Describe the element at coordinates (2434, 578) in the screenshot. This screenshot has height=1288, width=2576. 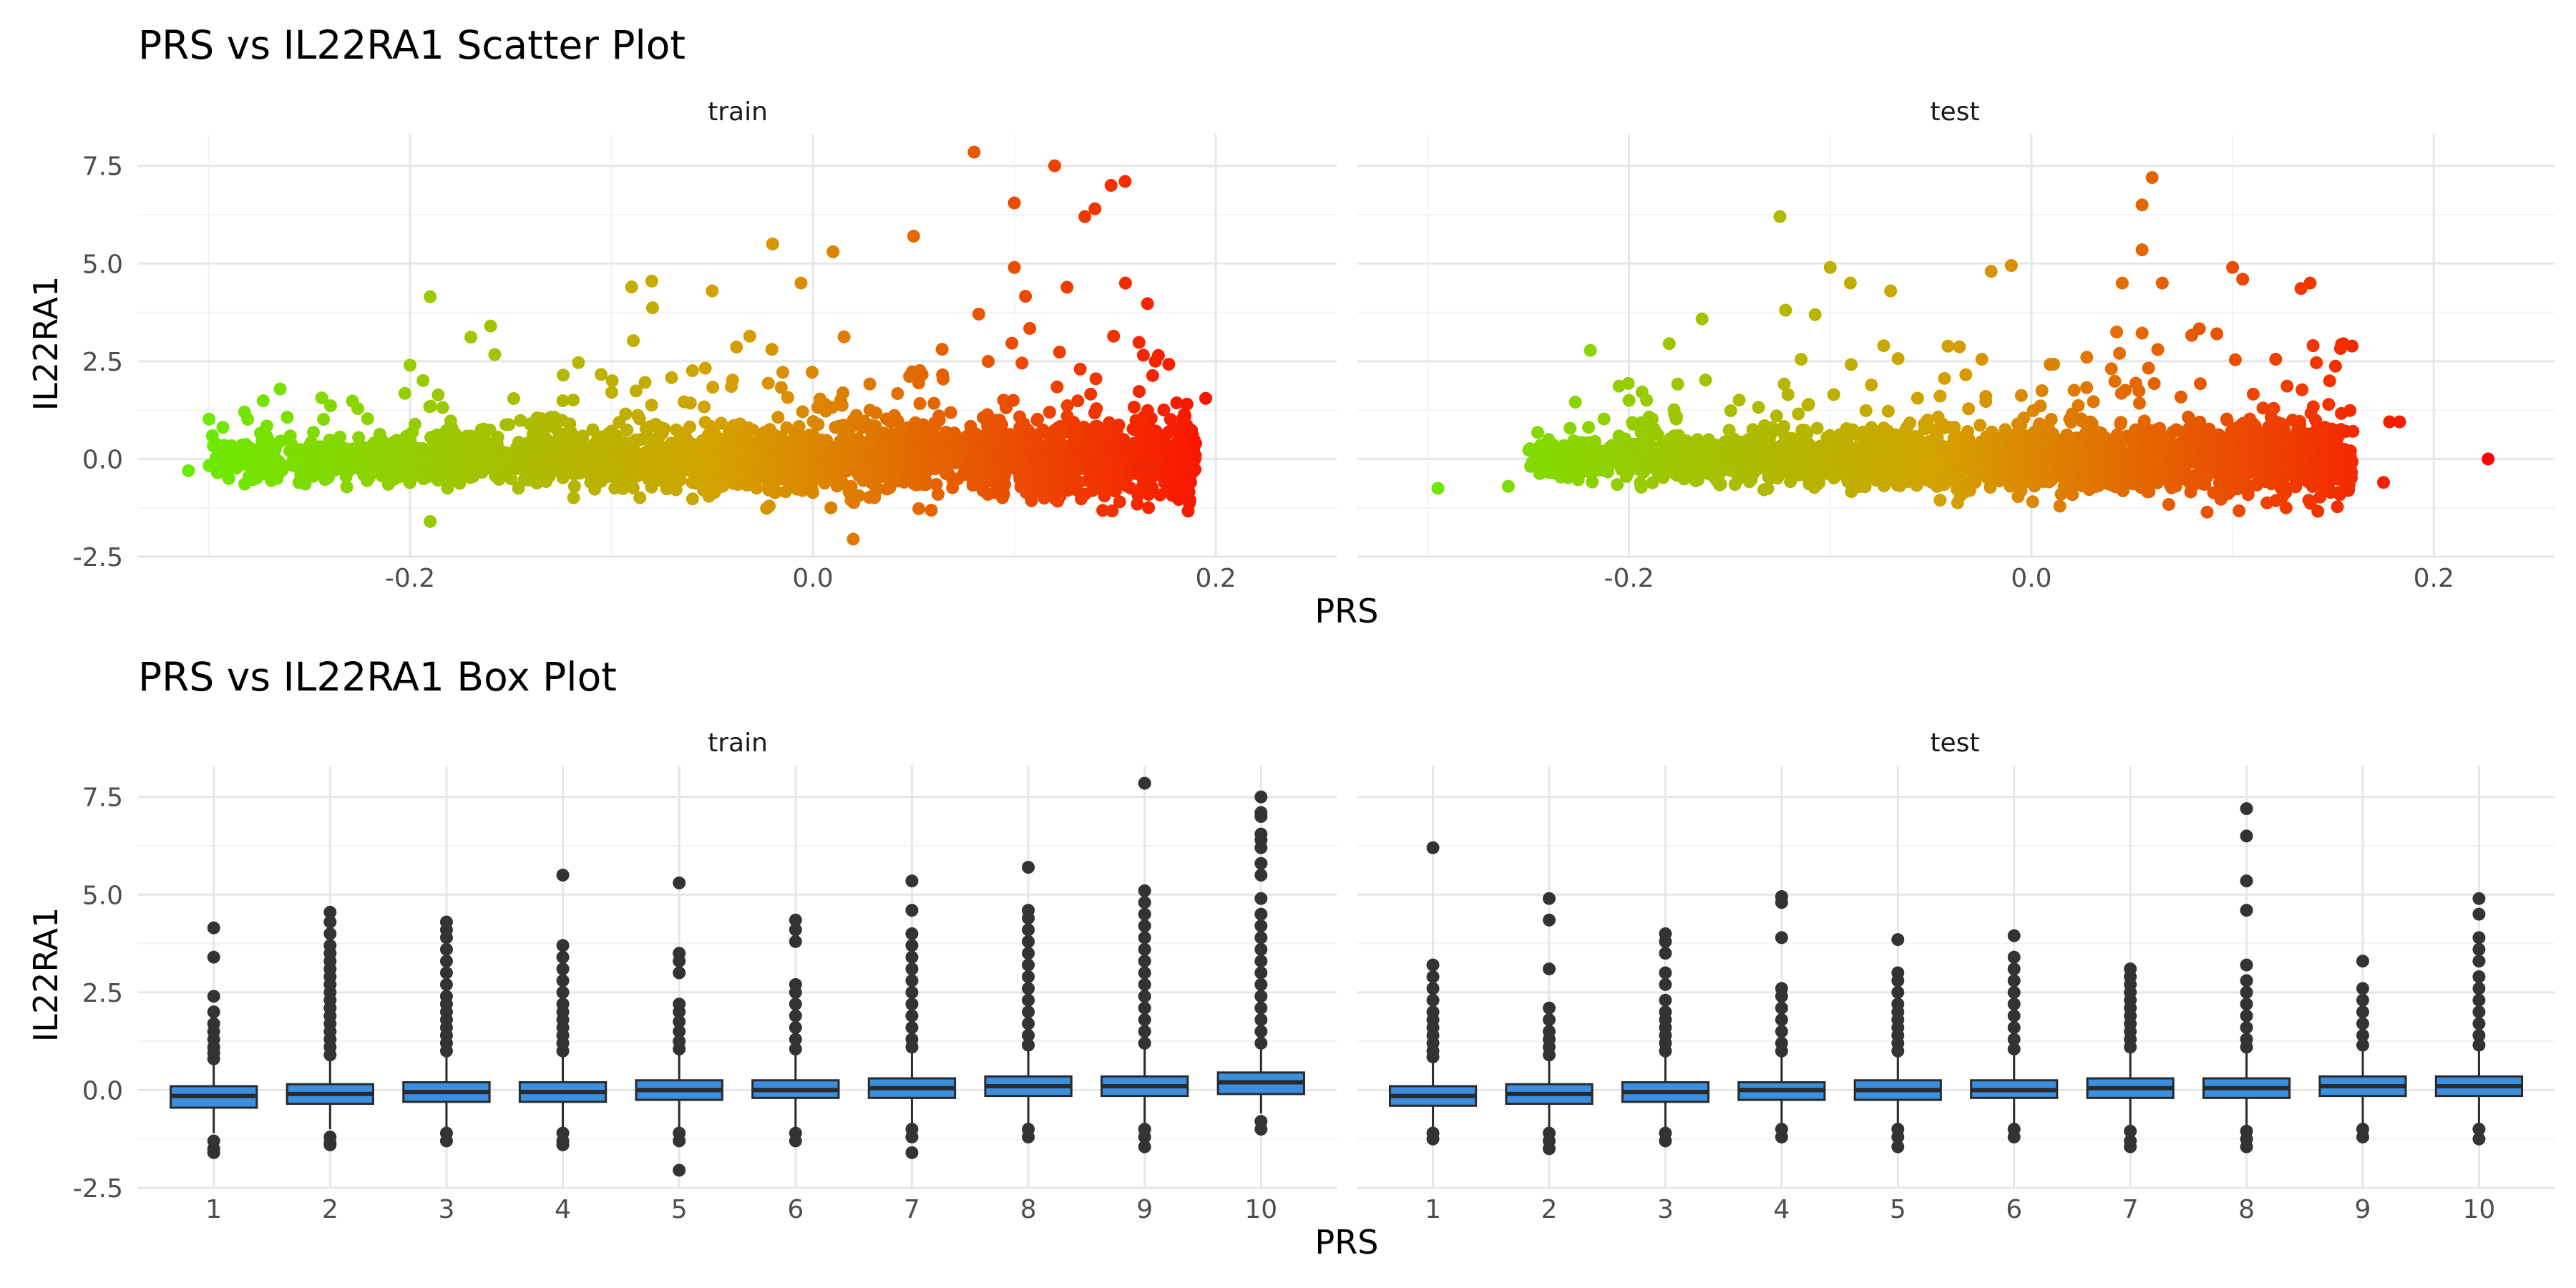
I see `x-tick-label: 0.2` at that location.